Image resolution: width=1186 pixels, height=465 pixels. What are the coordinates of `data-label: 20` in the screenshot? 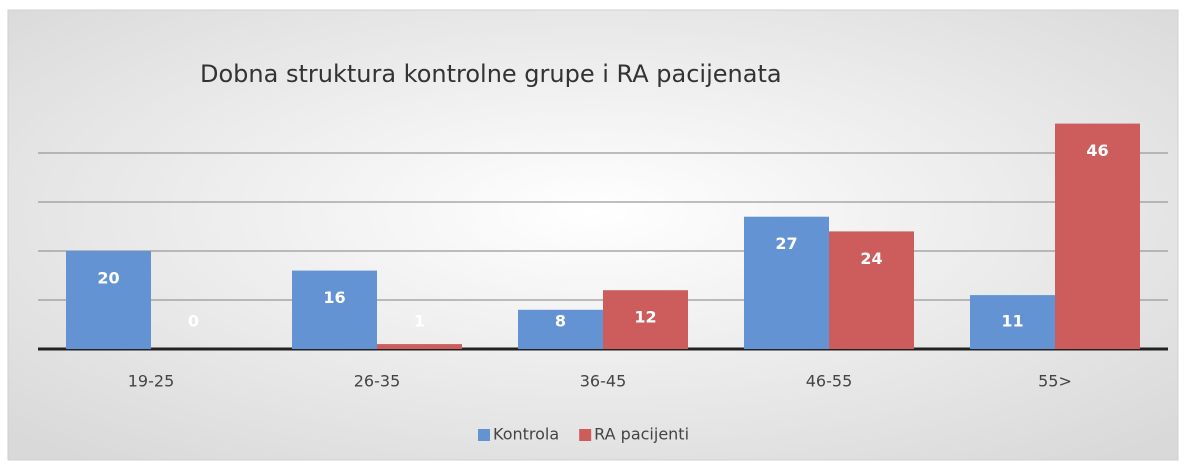 It's located at (108, 278).